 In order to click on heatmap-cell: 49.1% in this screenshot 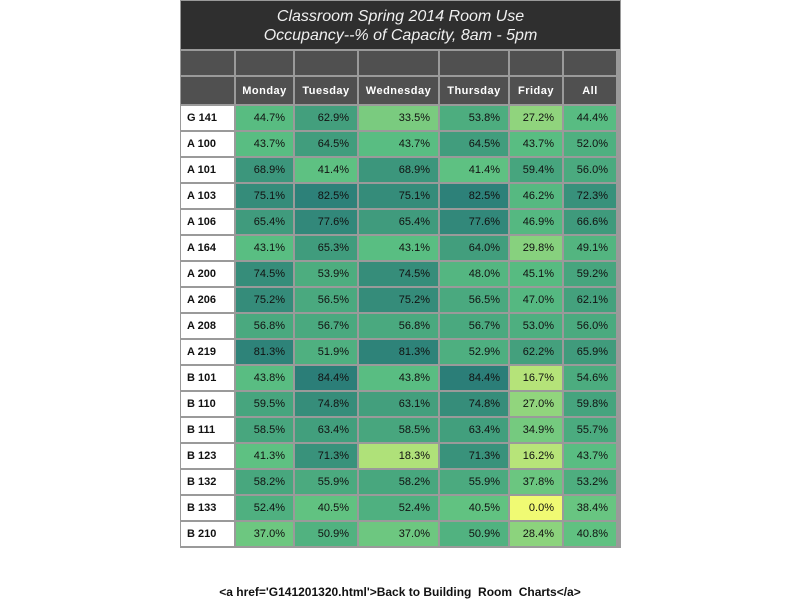, I will do `click(590, 248)`.